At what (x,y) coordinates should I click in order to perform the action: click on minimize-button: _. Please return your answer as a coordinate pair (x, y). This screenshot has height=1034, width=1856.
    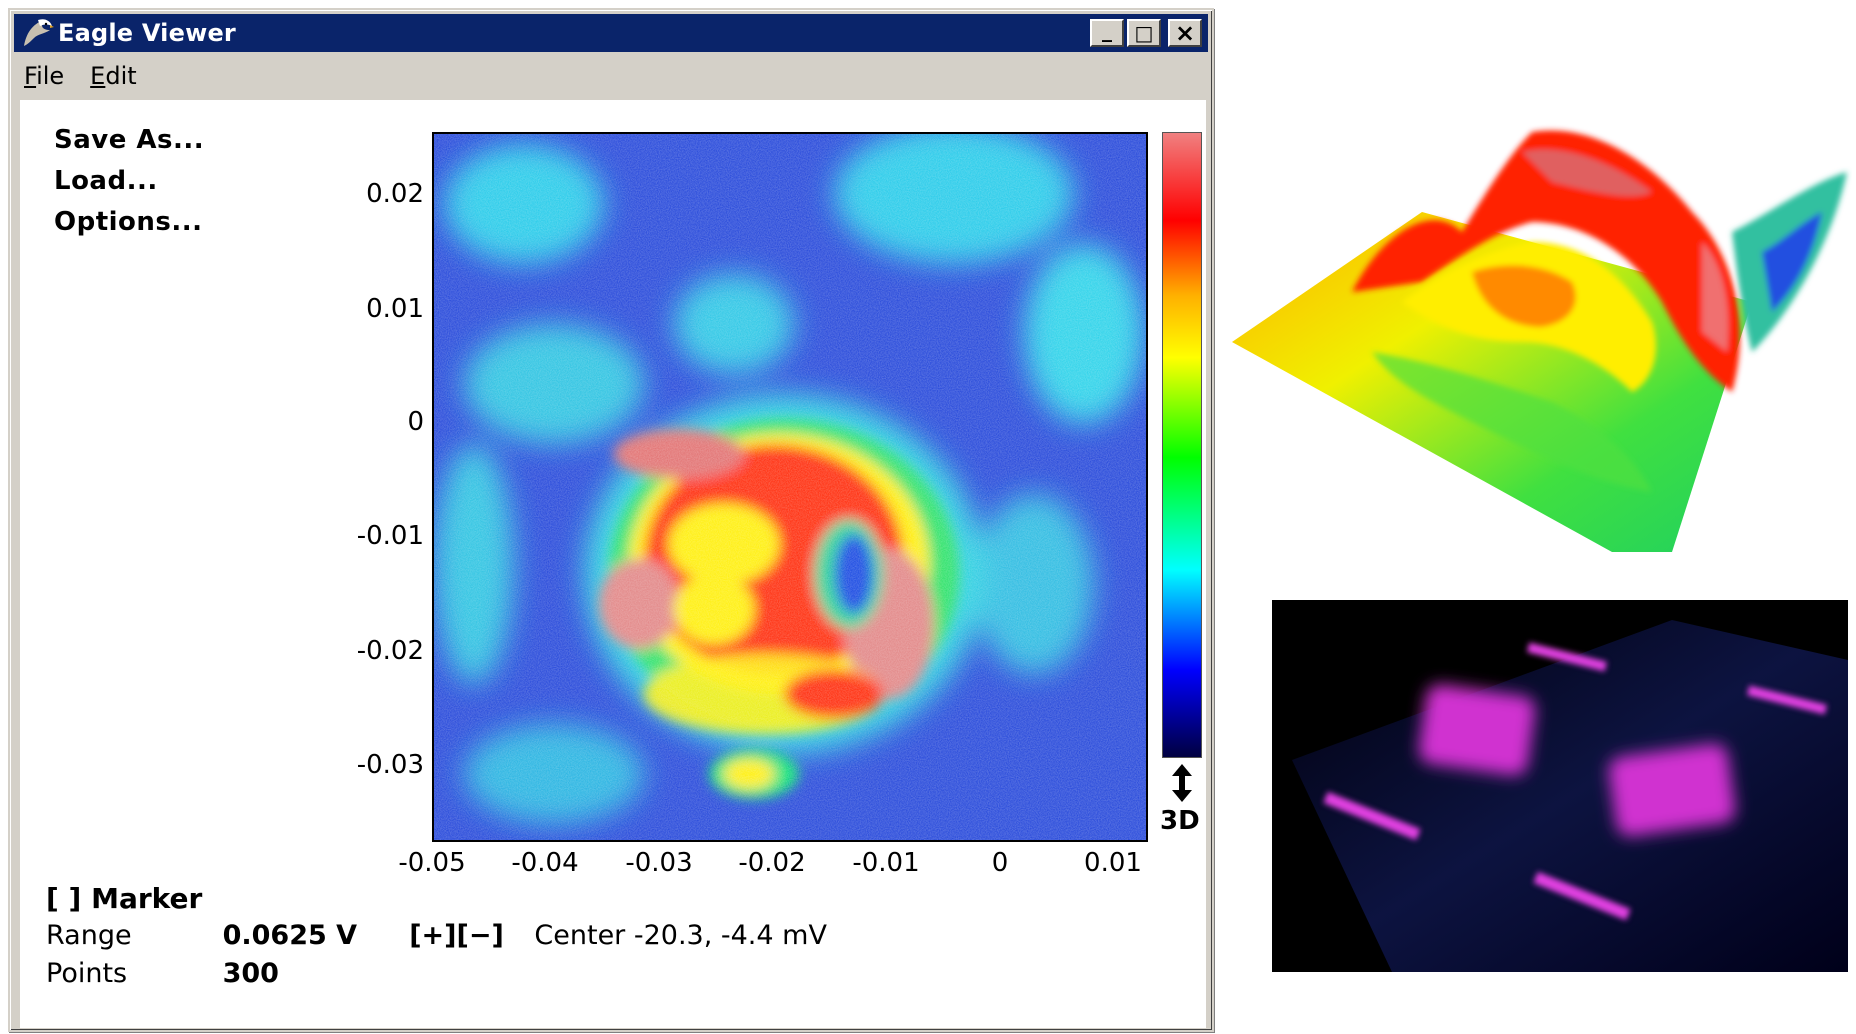
    Looking at the image, I should click on (1107, 32).